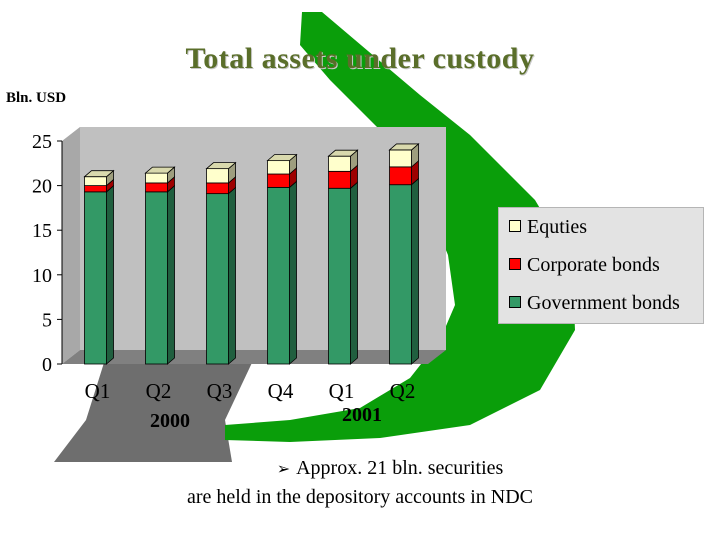 The width and height of the screenshot is (720, 540). What do you see at coordinates (403, 391) in the screenshot?
I see `x-tick-label-6: Q2` at bounding box center [403, 391].